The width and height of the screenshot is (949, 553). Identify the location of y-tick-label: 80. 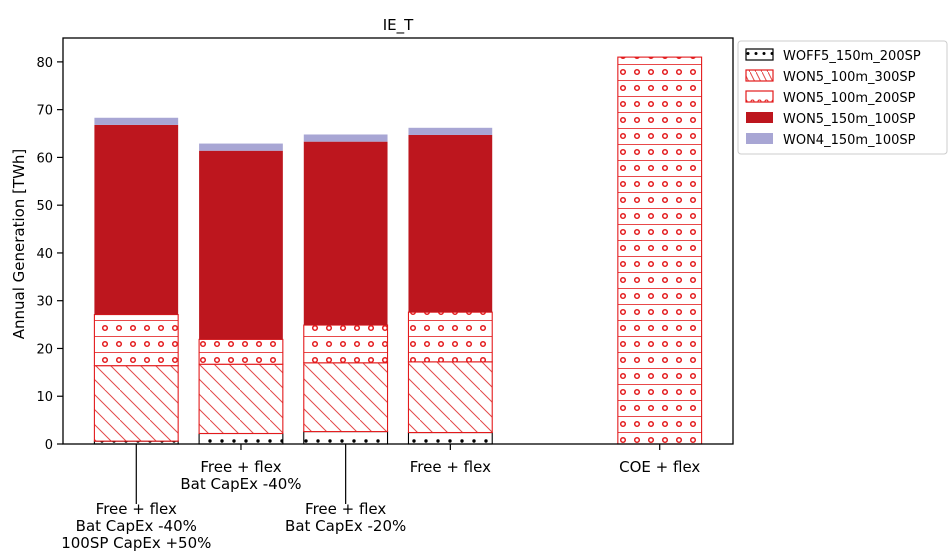
(44, 63).